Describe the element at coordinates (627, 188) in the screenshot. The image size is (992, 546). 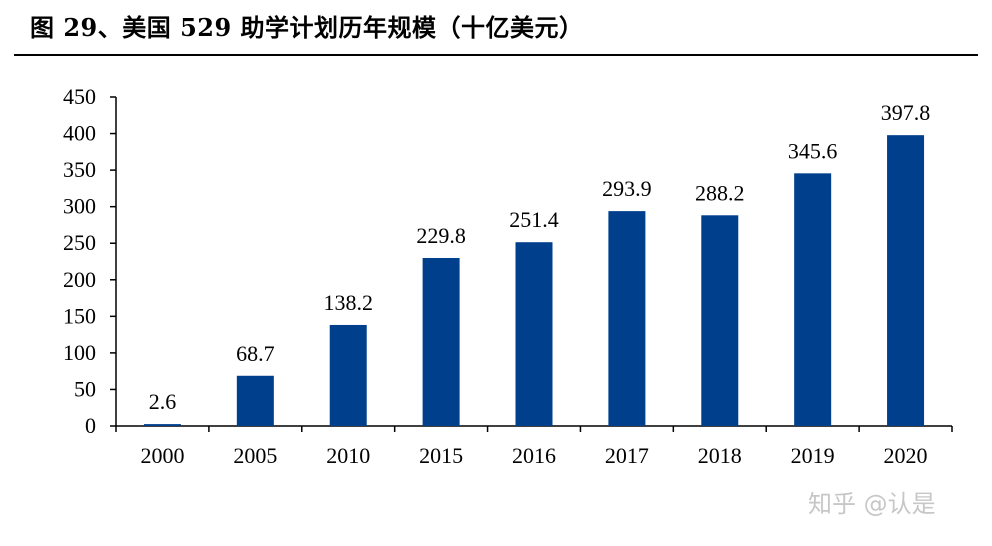
I see `data-label-2017: 293.9` at that location.